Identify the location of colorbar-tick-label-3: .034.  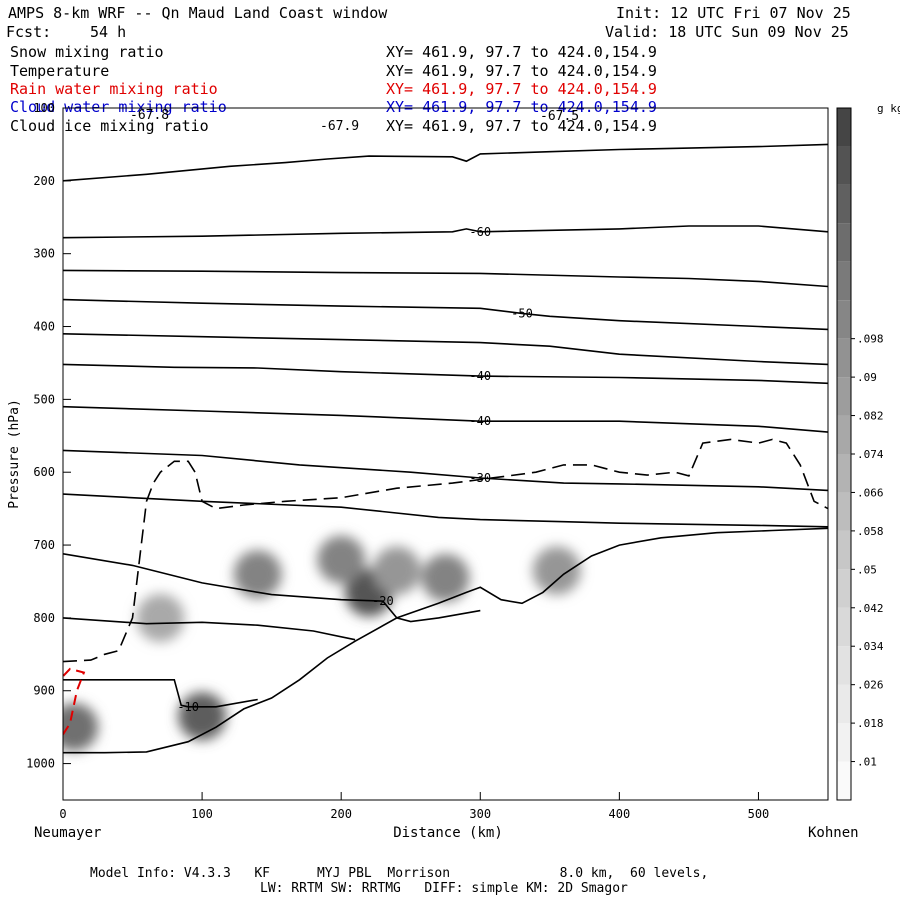
(870, 646).